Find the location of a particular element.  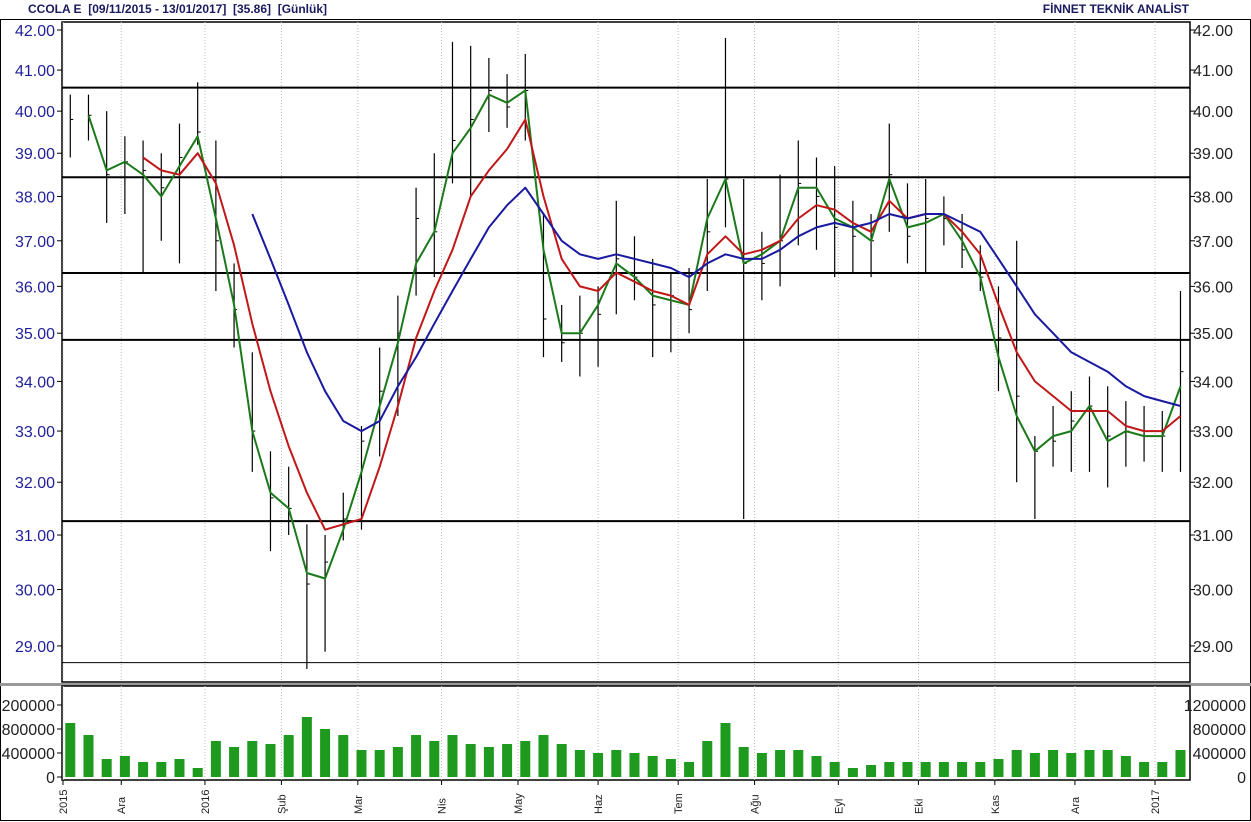

y-tick-label-left: 40.00 is located at coordinates (35, 112).